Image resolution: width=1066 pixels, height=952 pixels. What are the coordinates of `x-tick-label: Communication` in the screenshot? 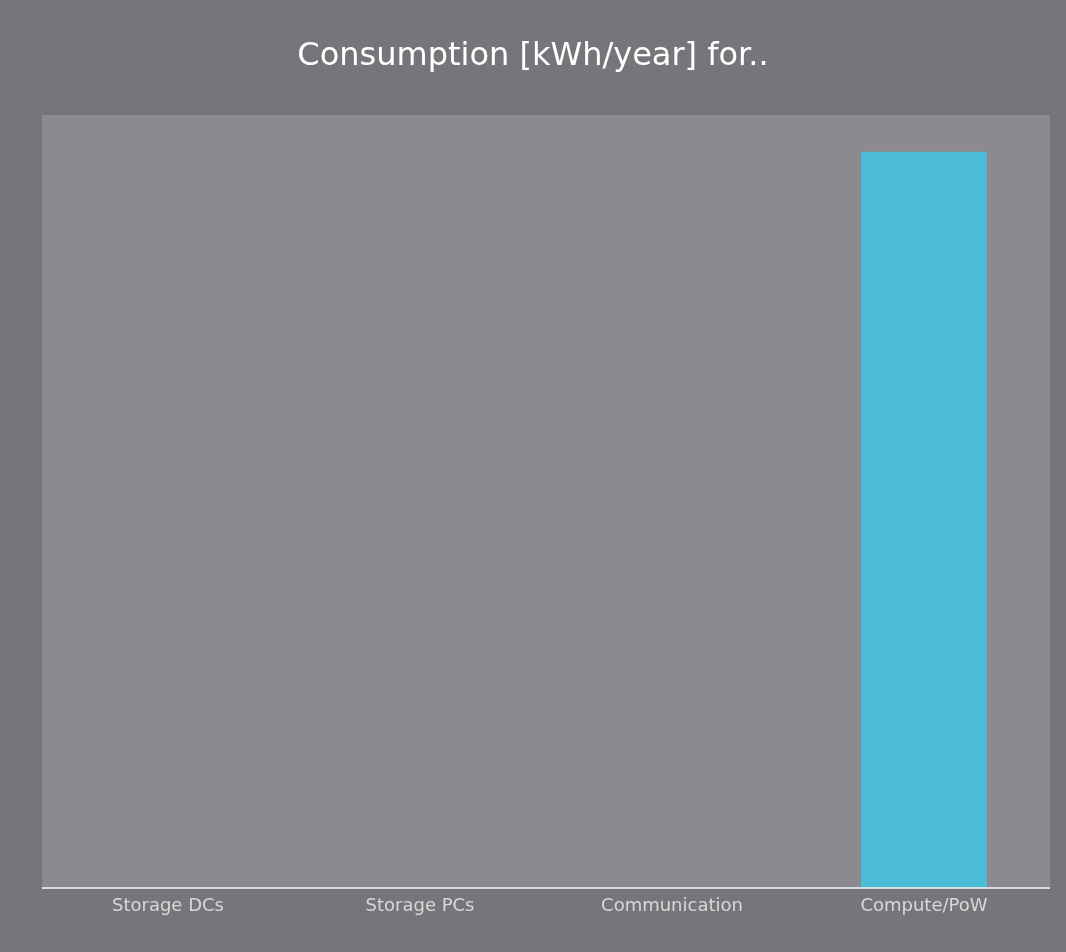 It's located at (672, 904).